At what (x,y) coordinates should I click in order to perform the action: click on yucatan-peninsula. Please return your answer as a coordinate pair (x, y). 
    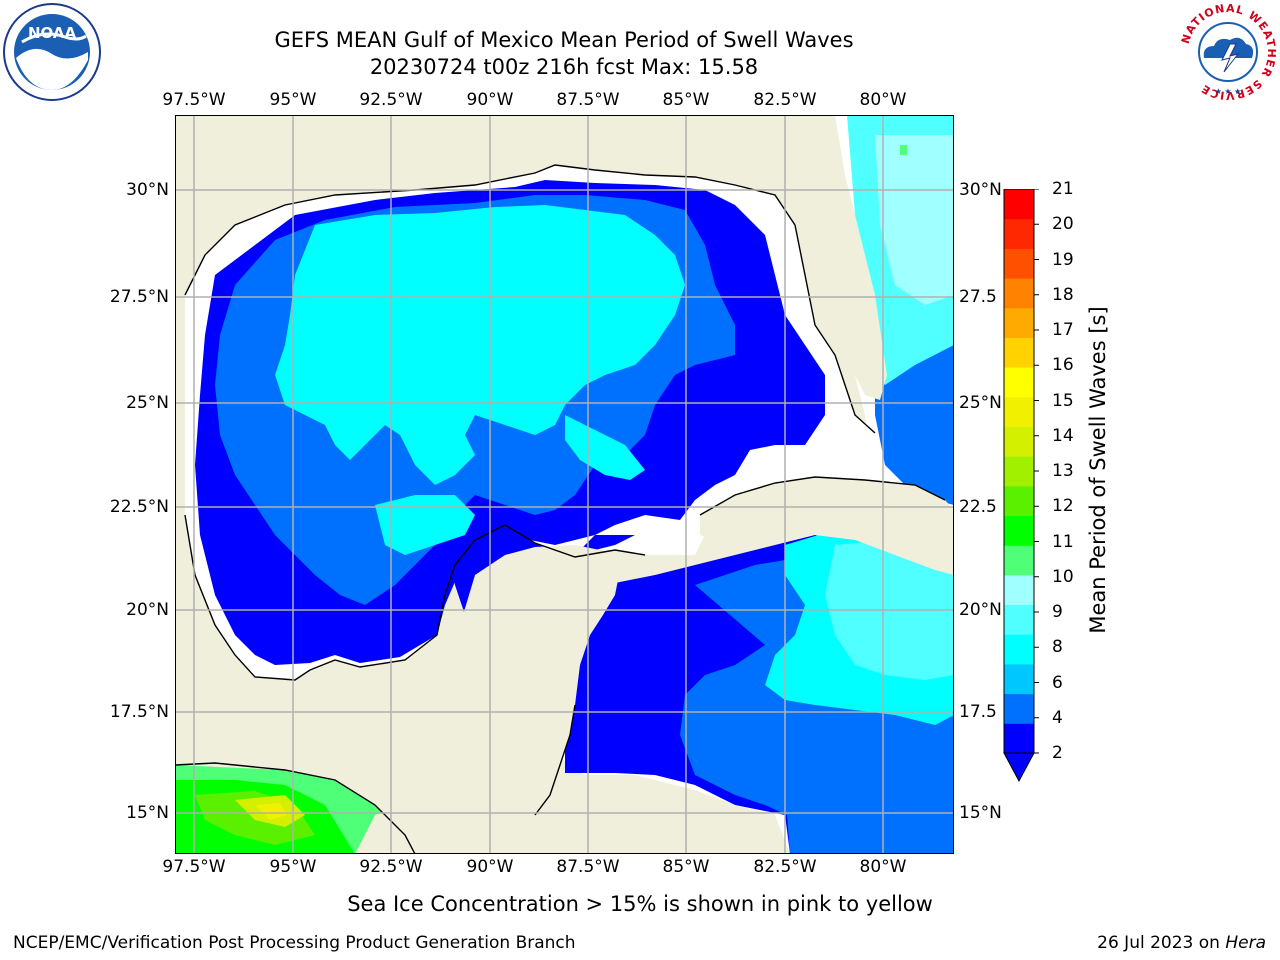
    Looking at the image, I should click on (487, 699).